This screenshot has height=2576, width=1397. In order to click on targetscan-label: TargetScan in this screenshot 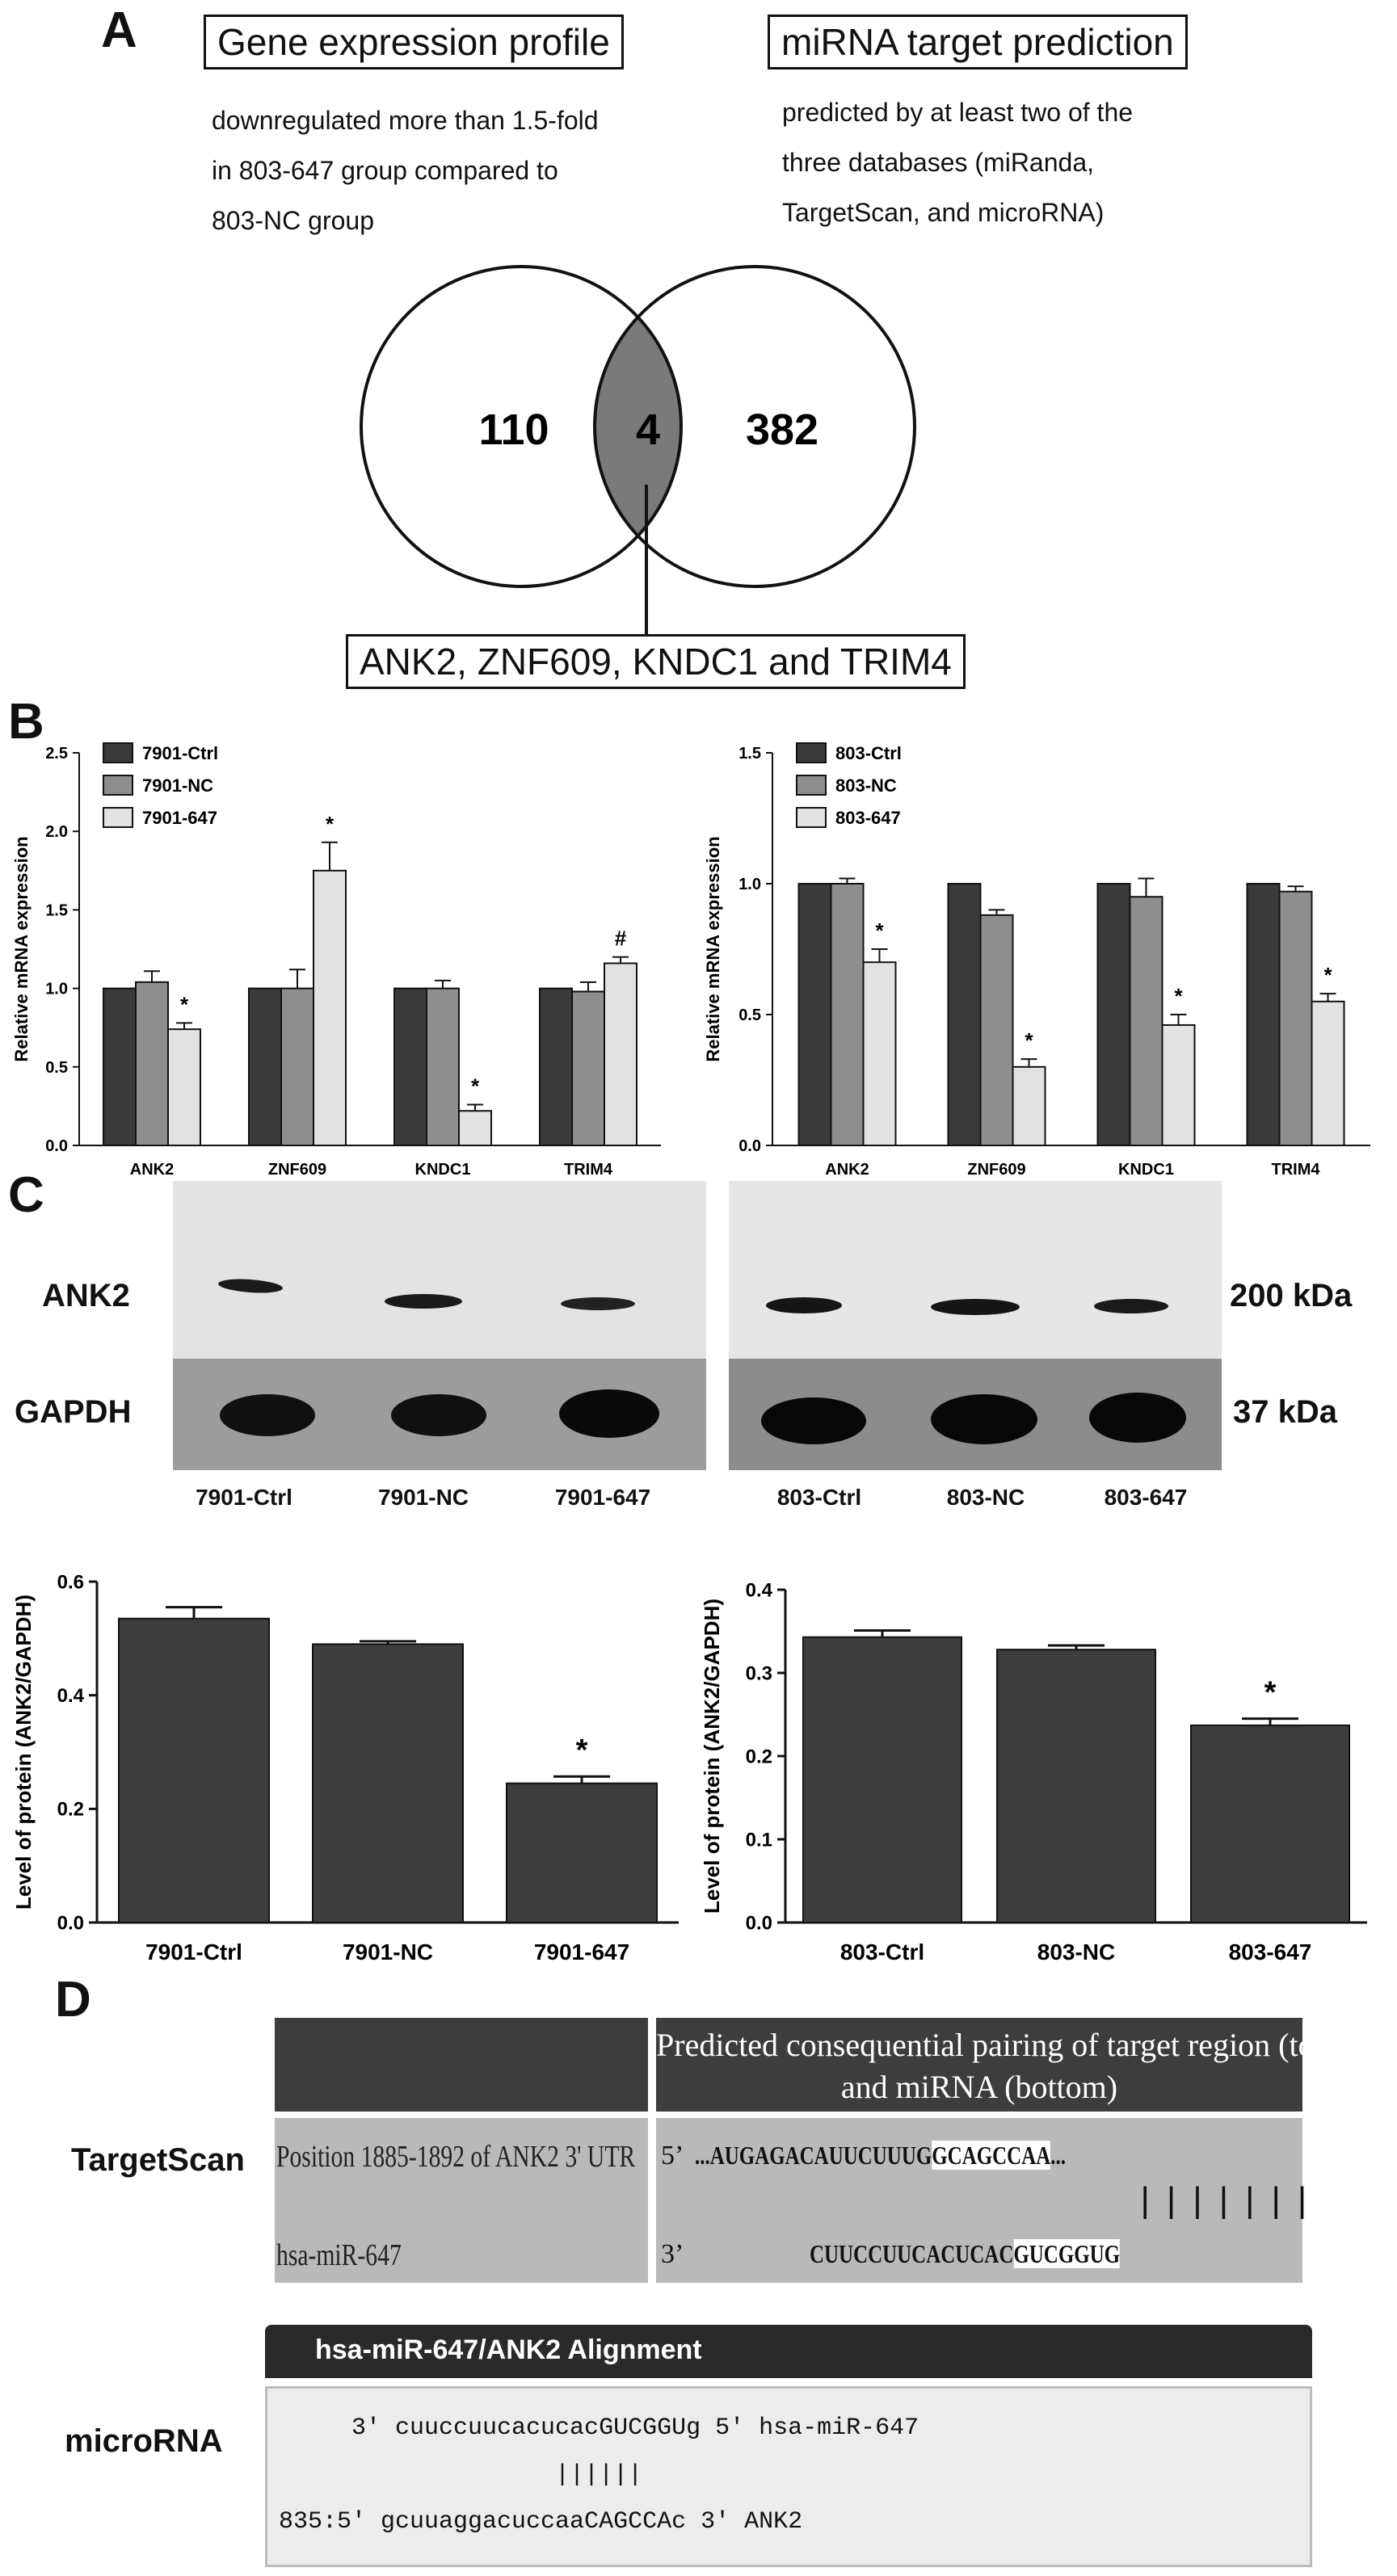, I will do `click(158, 2160)`.